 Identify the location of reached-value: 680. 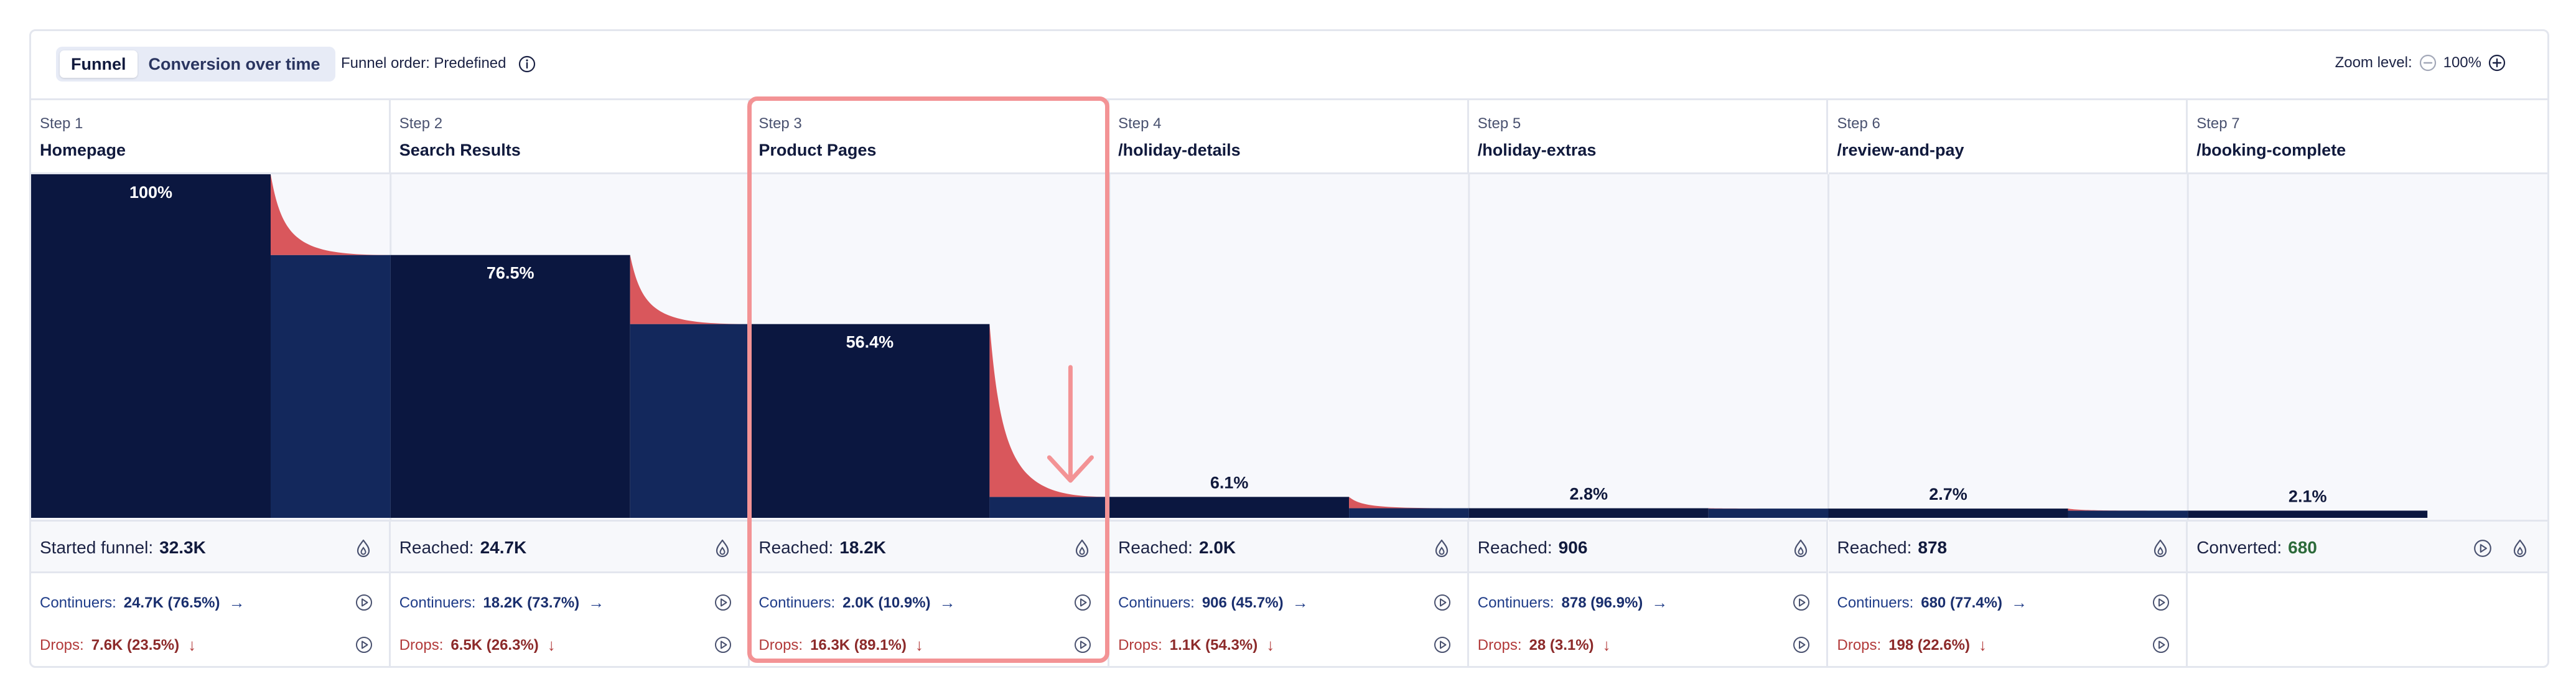
(2303, 548).